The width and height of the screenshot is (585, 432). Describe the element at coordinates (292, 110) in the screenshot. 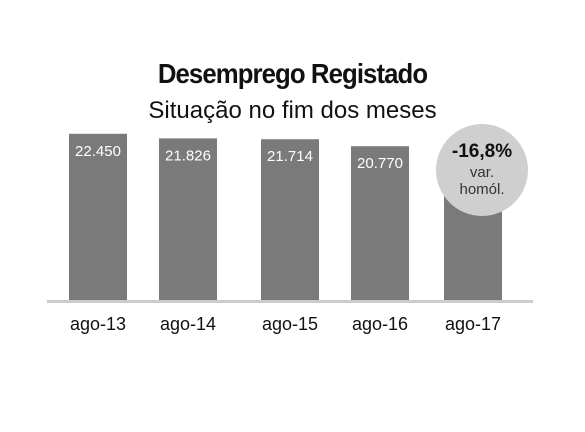

I see `chart-subtitle: Situação no fim dos meses` at that location.